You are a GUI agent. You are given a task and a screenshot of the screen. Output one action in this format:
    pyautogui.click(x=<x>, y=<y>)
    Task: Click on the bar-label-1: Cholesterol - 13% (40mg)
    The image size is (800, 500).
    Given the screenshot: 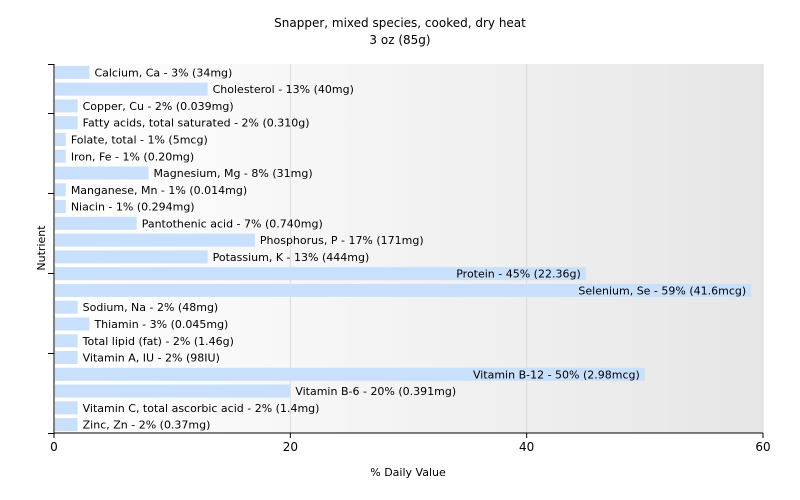 What is the action you would take?
    pyautogui.click(x=283, y=89)
    